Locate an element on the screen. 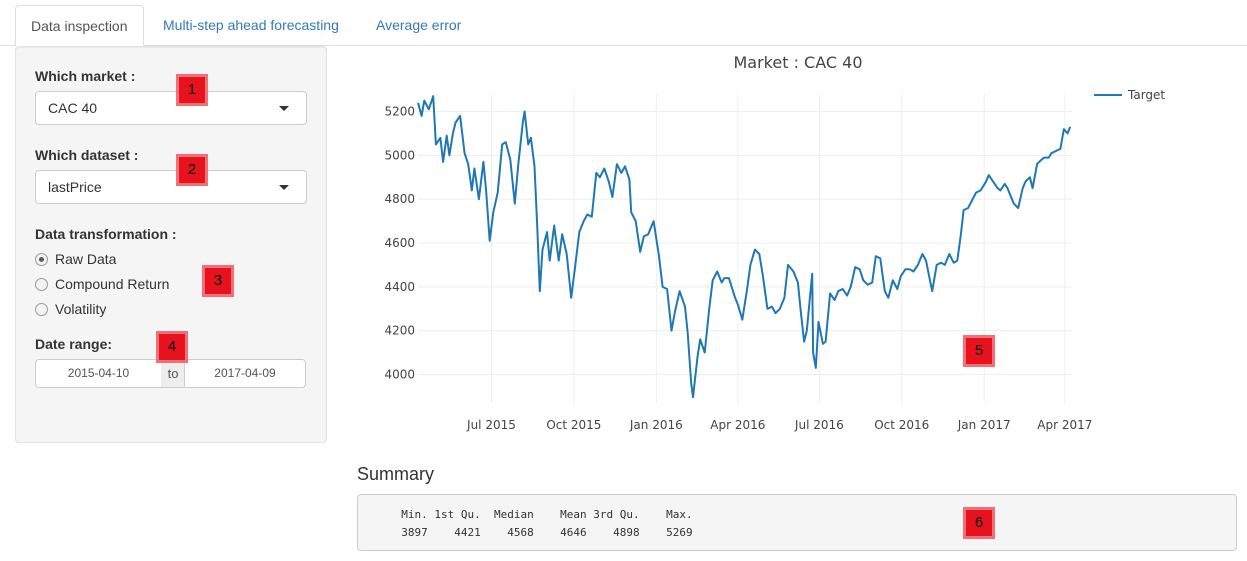 The width and height of the screenshot is (1247, 561). y-tick-label: 4000 is located at coordinates (399, 375).